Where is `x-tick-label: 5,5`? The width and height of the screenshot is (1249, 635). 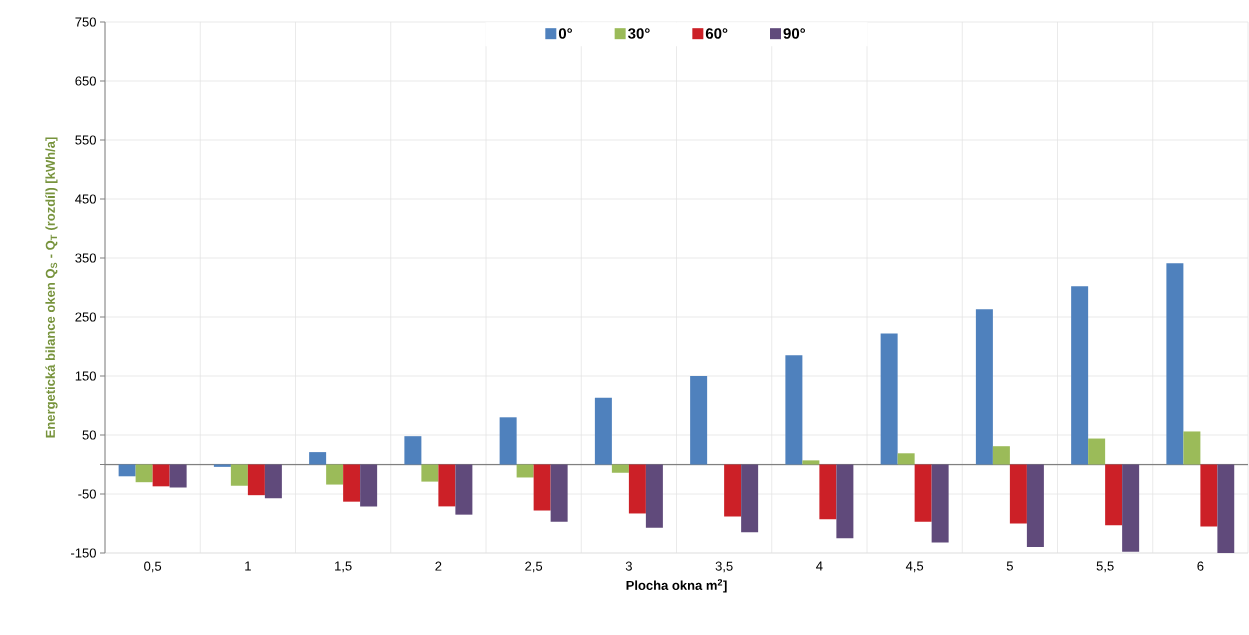
x-tick-label: 5,5 is located at coordinates (1105, 567).